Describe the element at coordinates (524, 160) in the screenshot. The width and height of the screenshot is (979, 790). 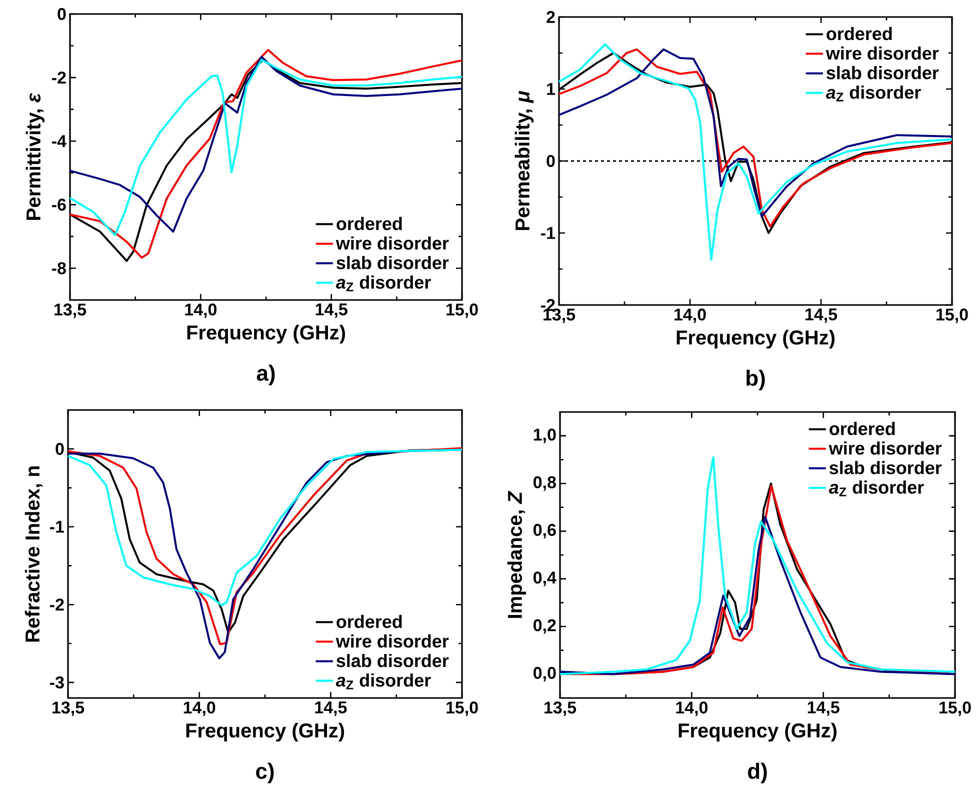
I see `y-axis-title: Permeability, μ` at that location.